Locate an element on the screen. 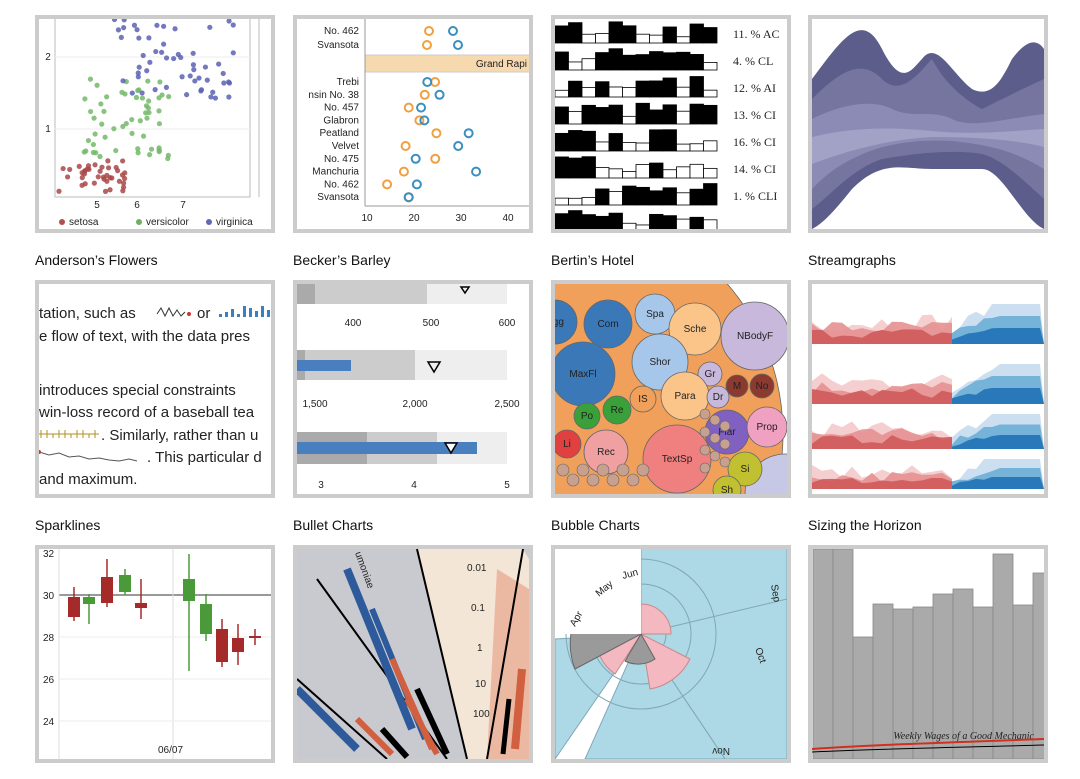 This screenshot has height=779, width=1080. caption: Bullet Charts is located at coordinates (333, 525).